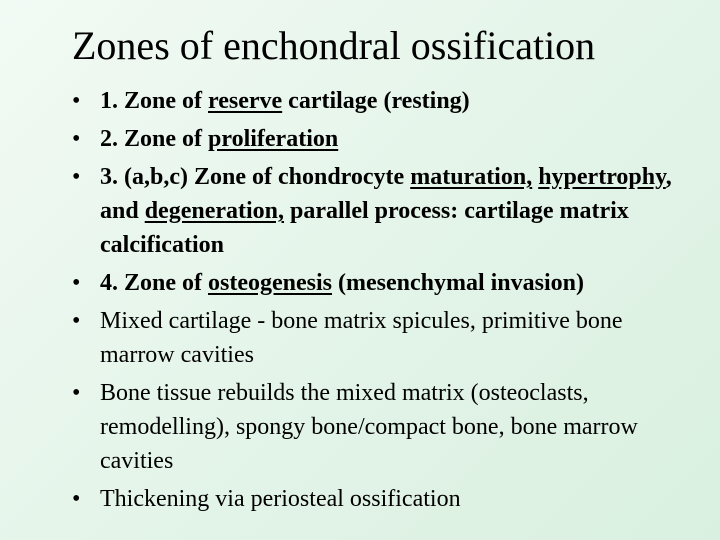 The width and height of the screenshot is (720, 540). I want to click on bullet-text: Thickening via periosteal ossification, so click(280, 499).